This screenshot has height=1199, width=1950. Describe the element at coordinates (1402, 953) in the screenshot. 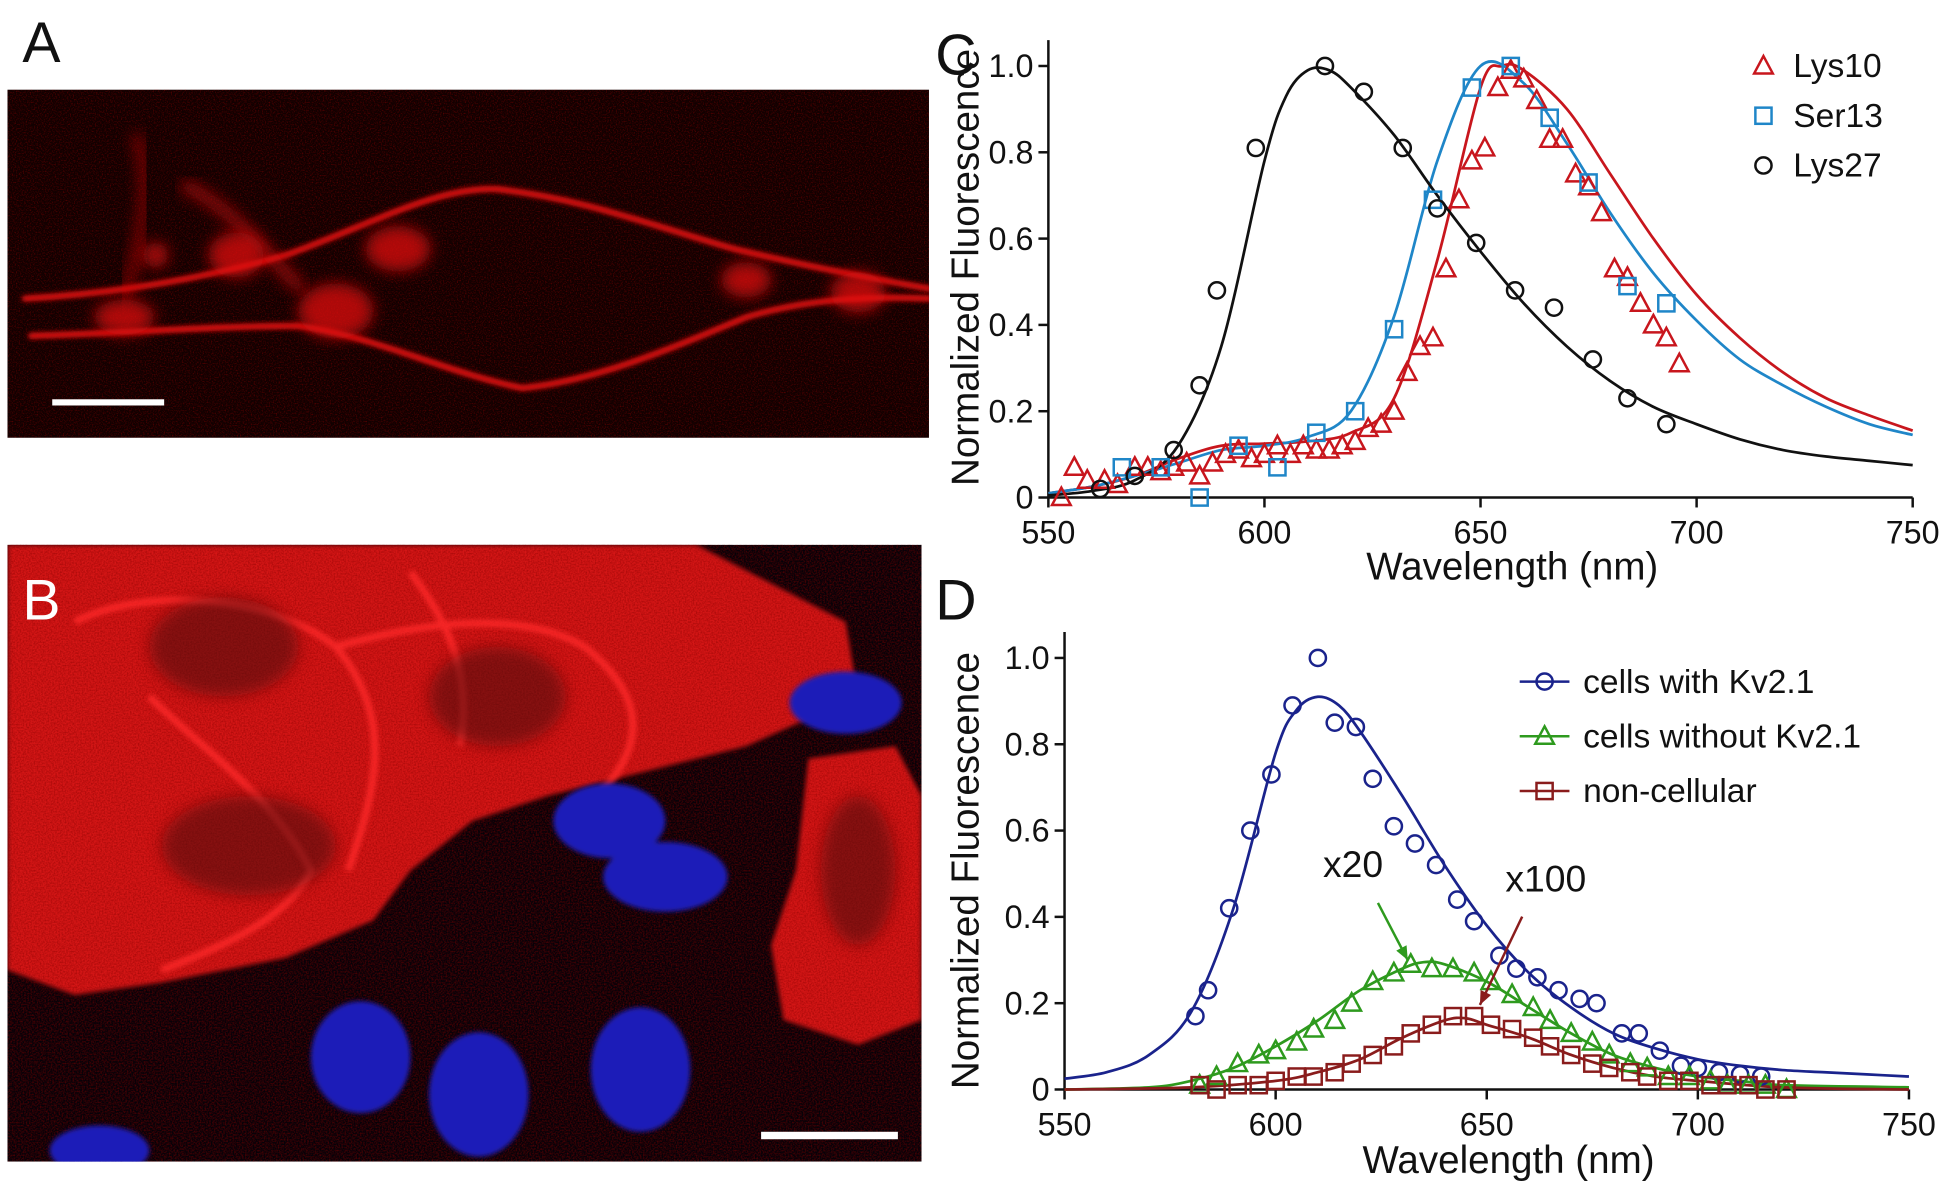

I see `annotation-arrowhead` at that location.